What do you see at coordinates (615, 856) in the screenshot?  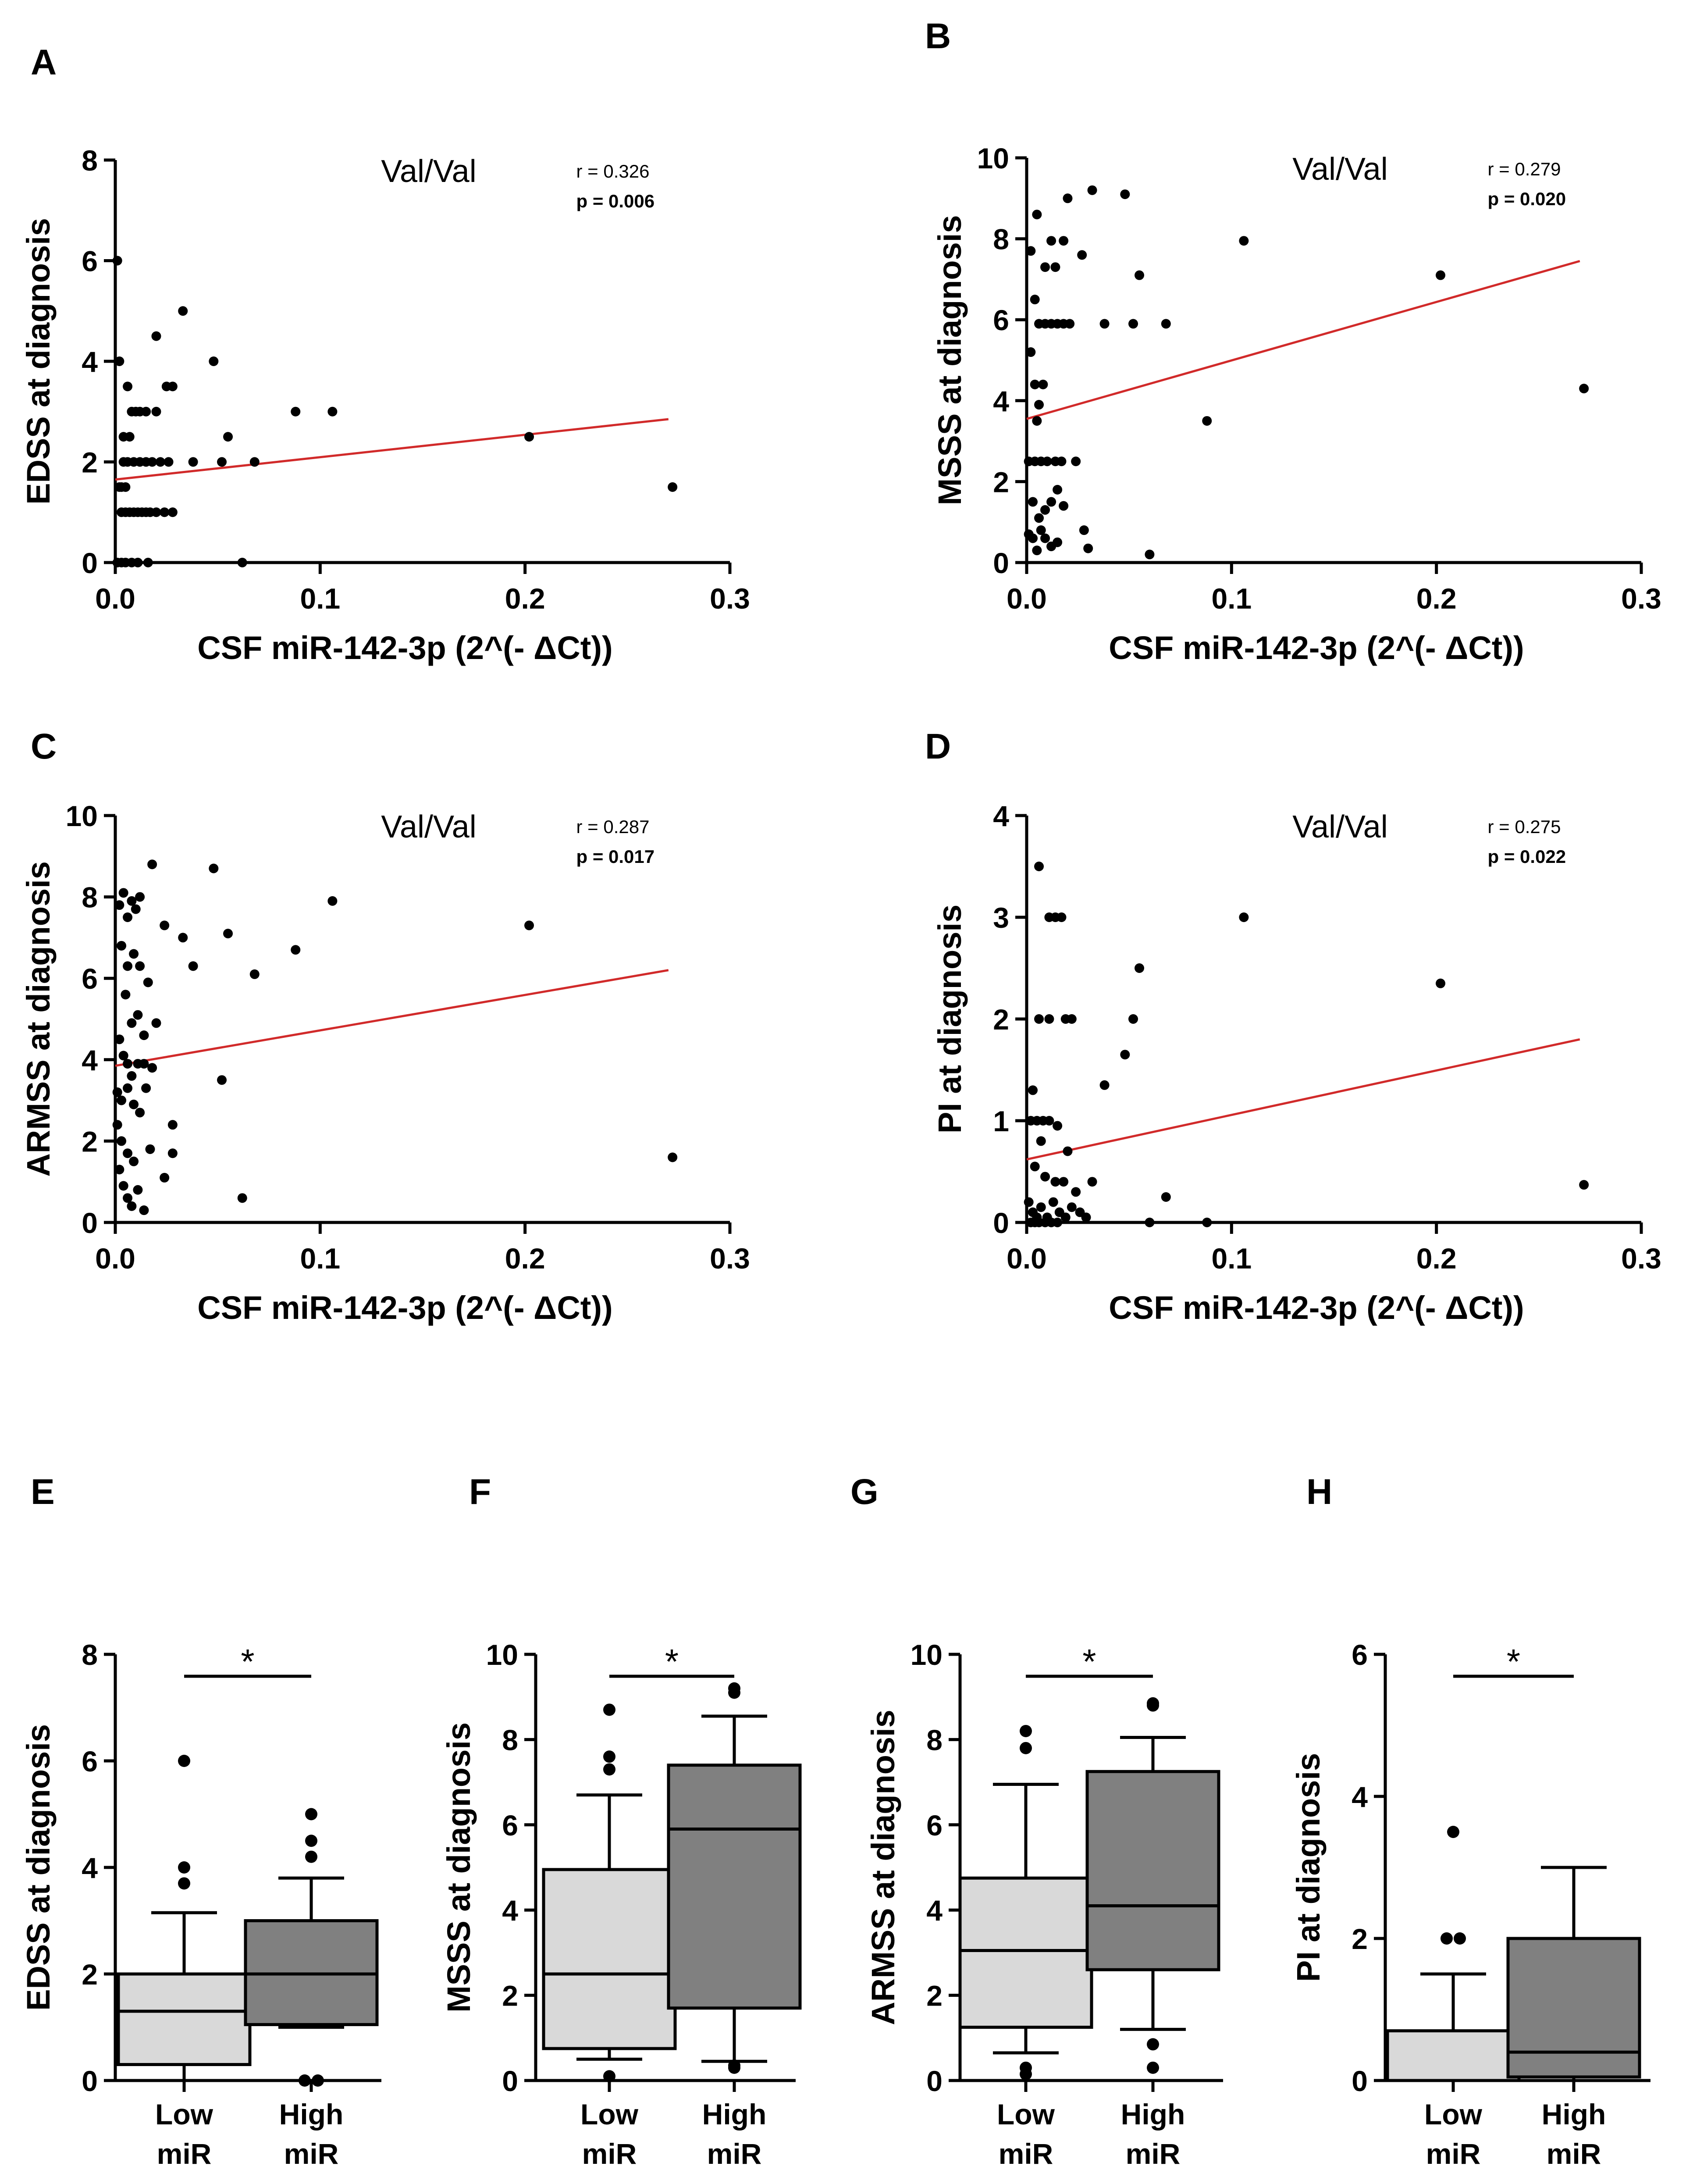 I see `p-value: p = 0.017` at bounding box center [615, 856].